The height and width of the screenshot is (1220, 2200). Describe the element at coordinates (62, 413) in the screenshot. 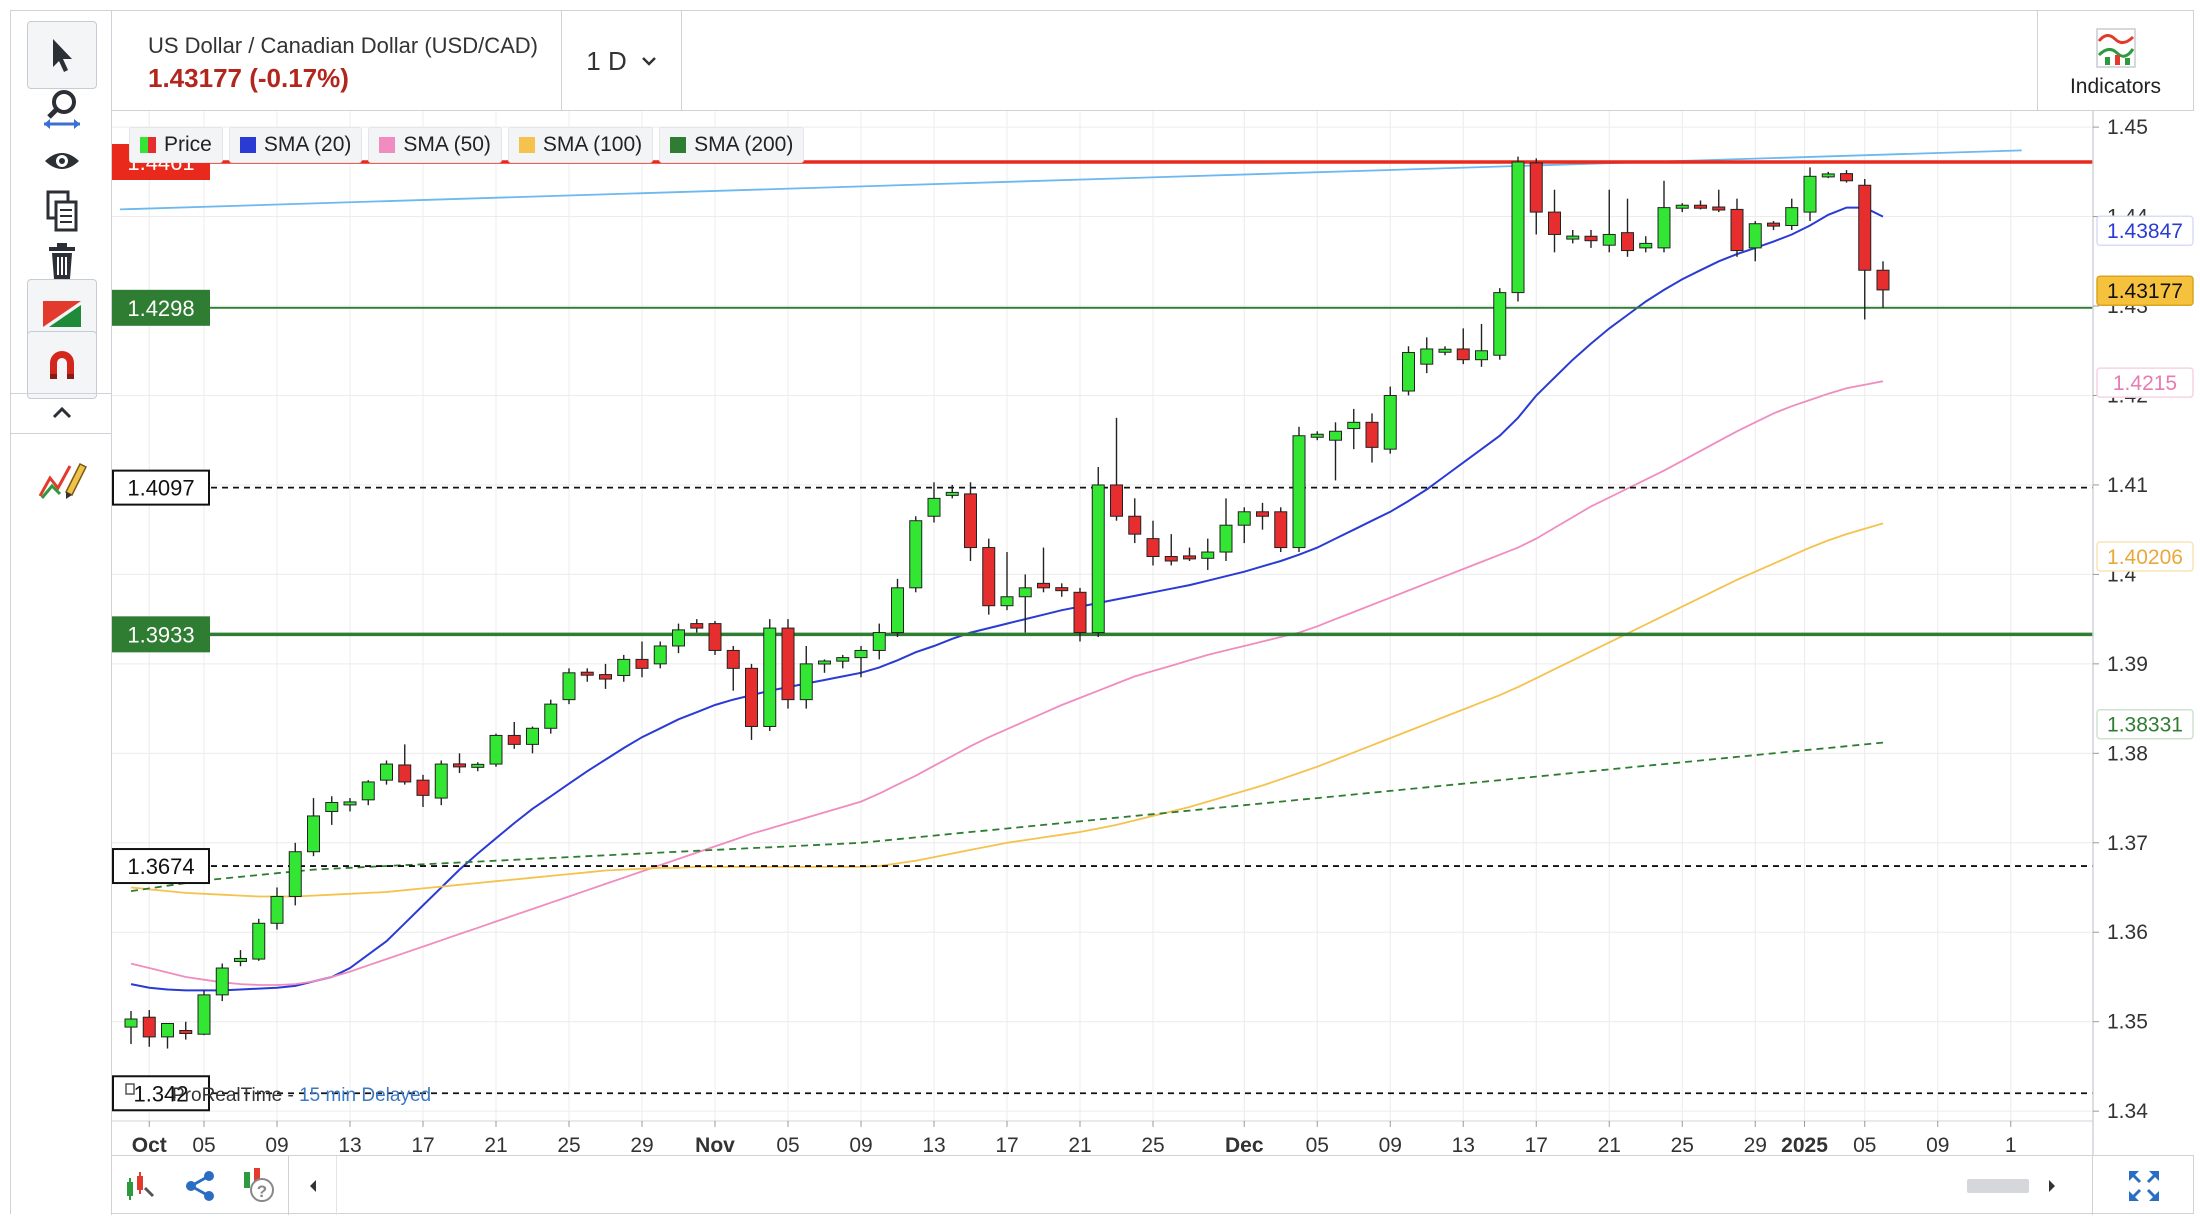

I see `collapse-toolbar-button` at that location.